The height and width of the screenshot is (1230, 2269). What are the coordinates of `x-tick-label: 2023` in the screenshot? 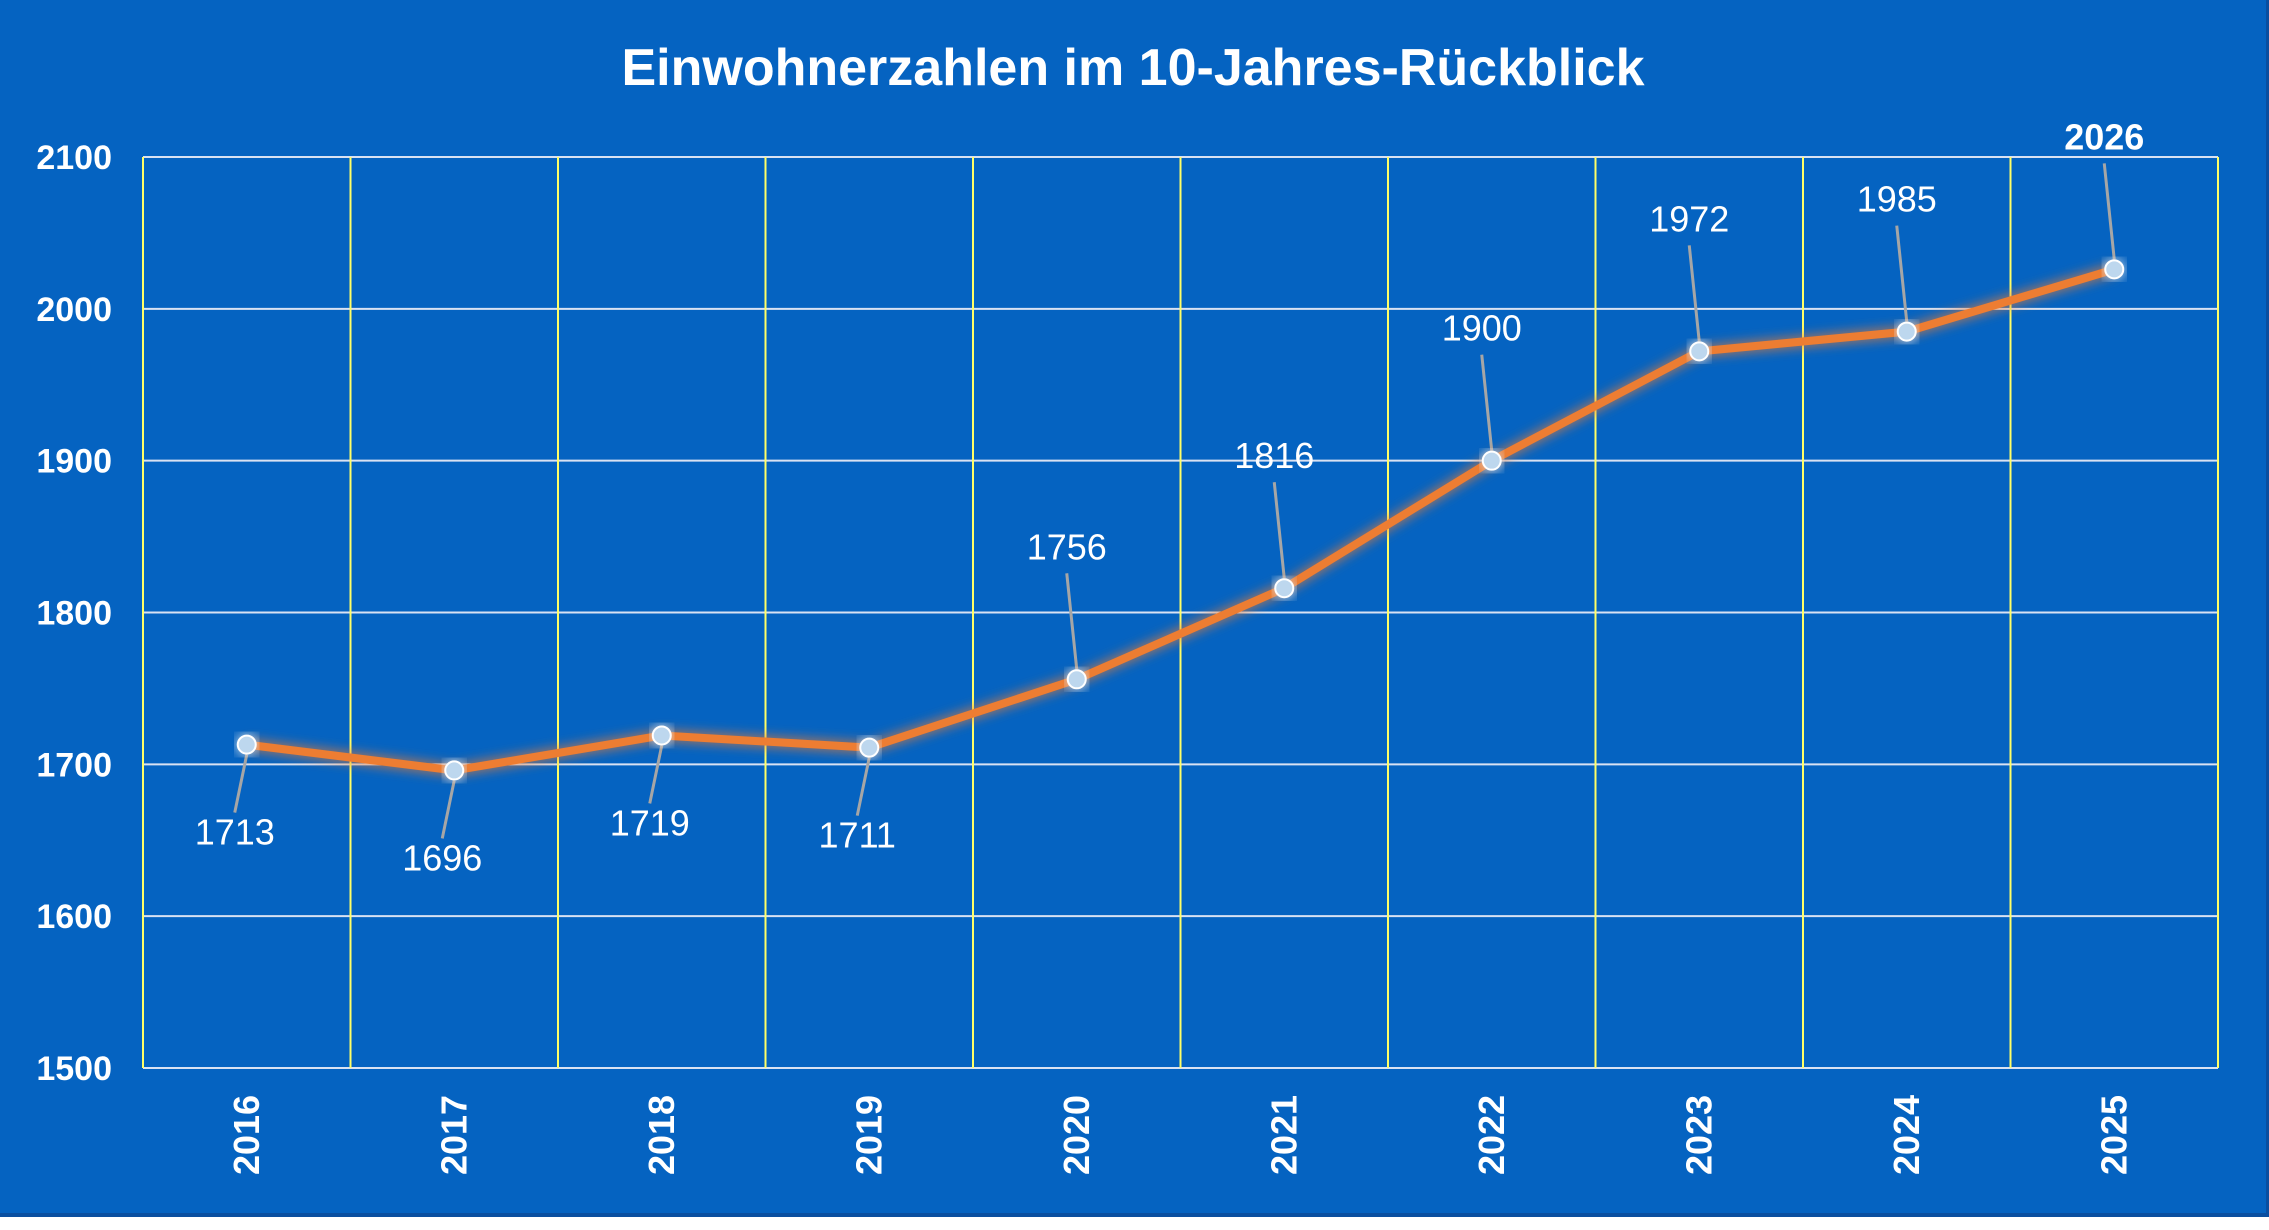 It's located at (1698, 1135).